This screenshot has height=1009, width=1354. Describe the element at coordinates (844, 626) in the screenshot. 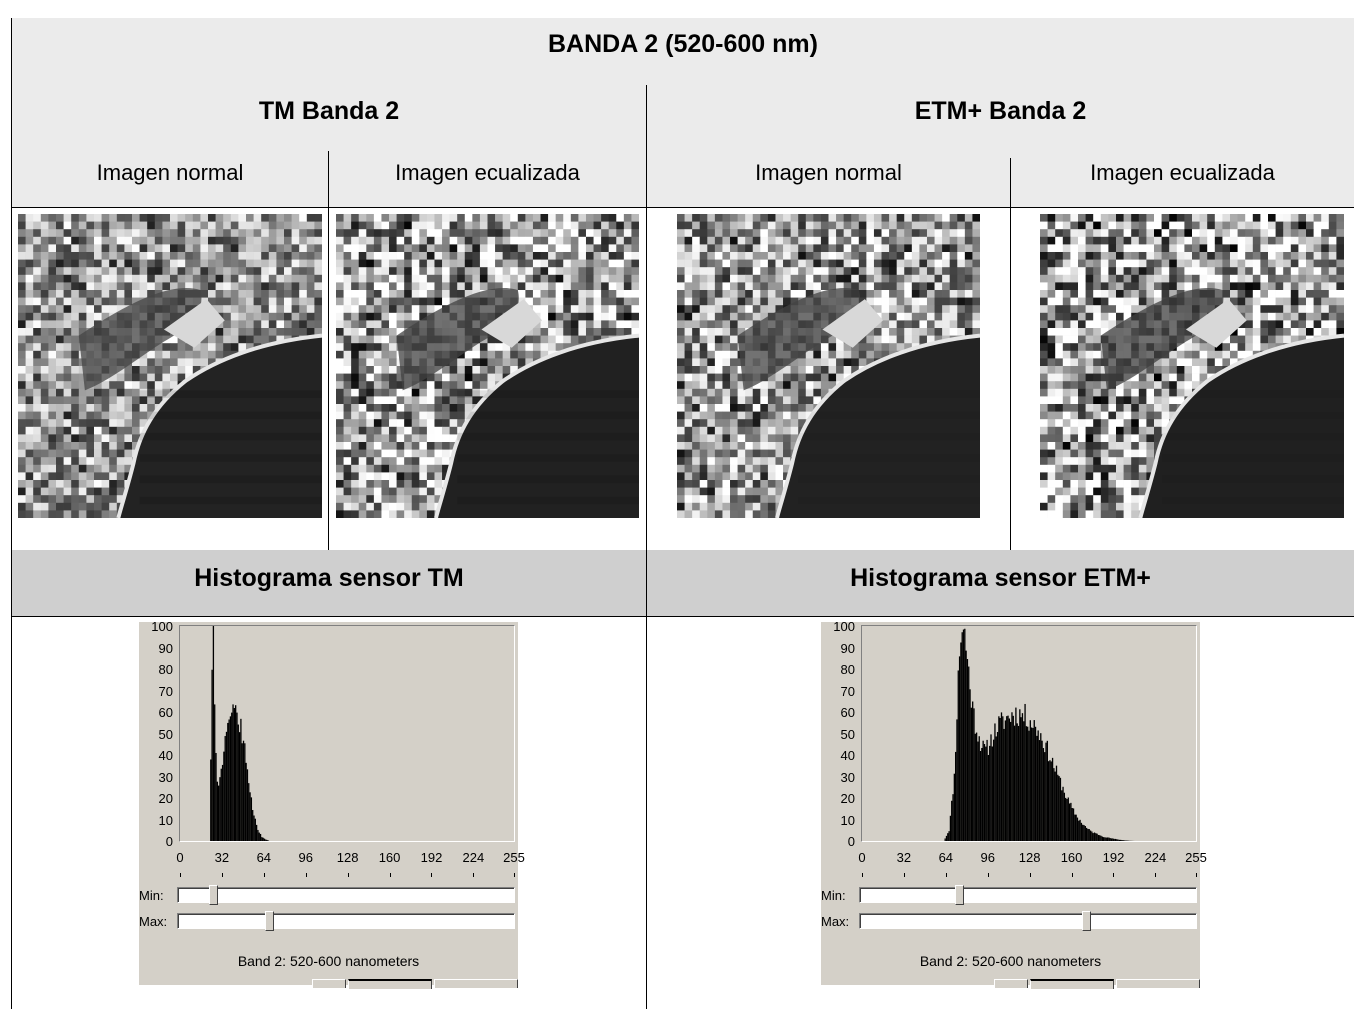

I see `y-tick-label: 100` at that location.